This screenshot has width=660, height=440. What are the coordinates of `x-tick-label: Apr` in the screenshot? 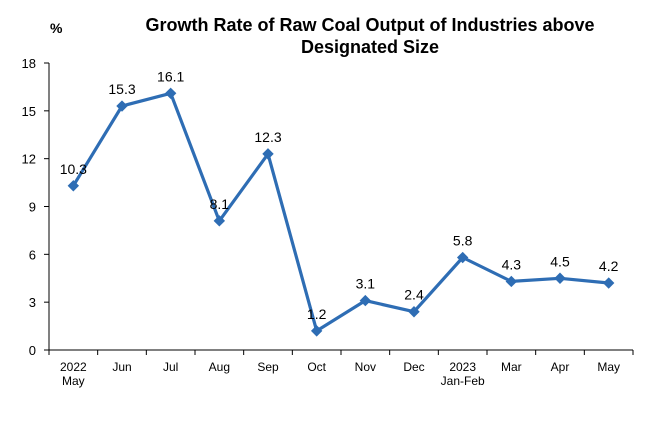 It's located at (560, 367).